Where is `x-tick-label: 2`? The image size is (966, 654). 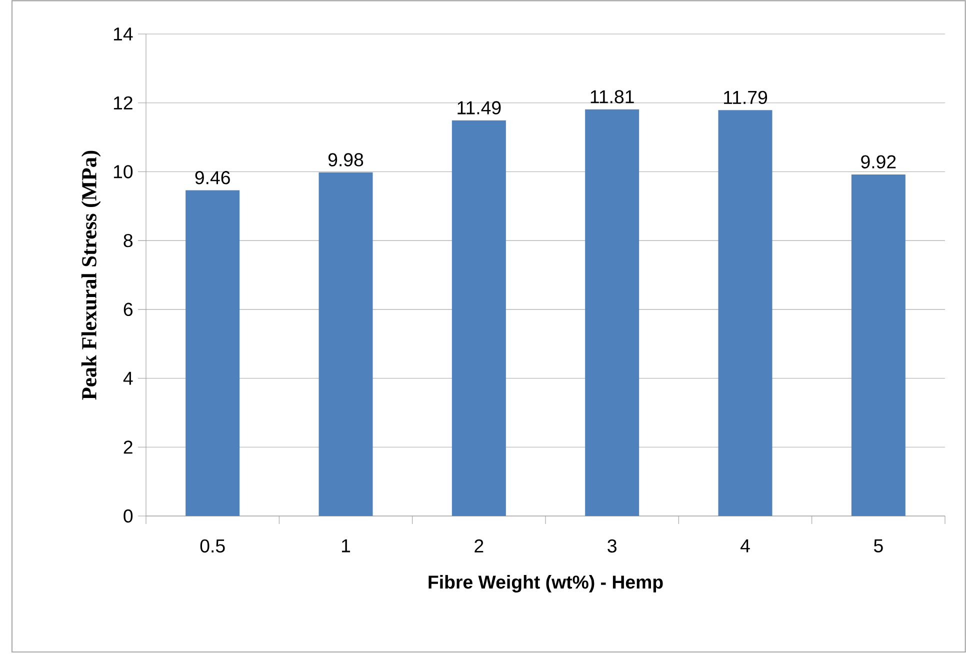 x-tick-label: 2 is located at coordinates (479, 545).